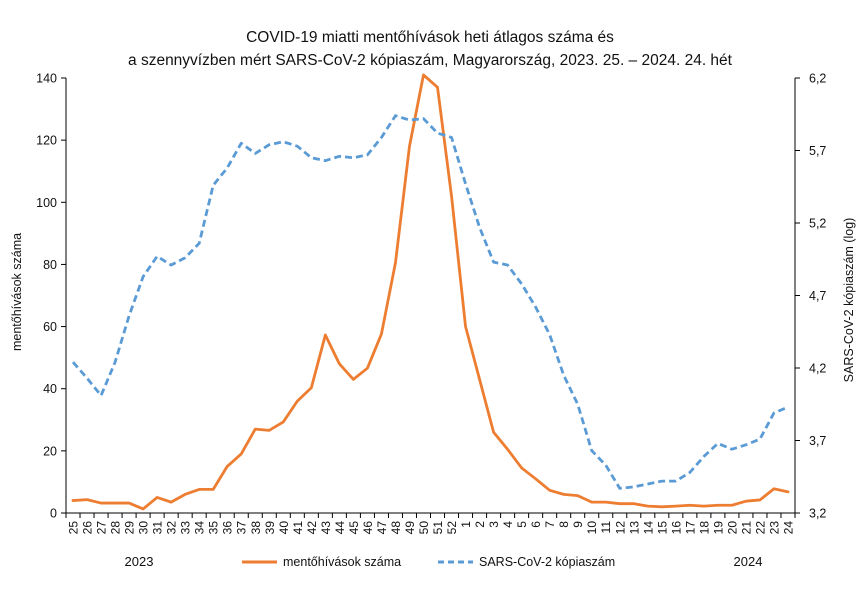  What do you see at coordinates (620, 528) in the screenshot?
I see `x-tick-label: 12` at bounding box center [620, 528].